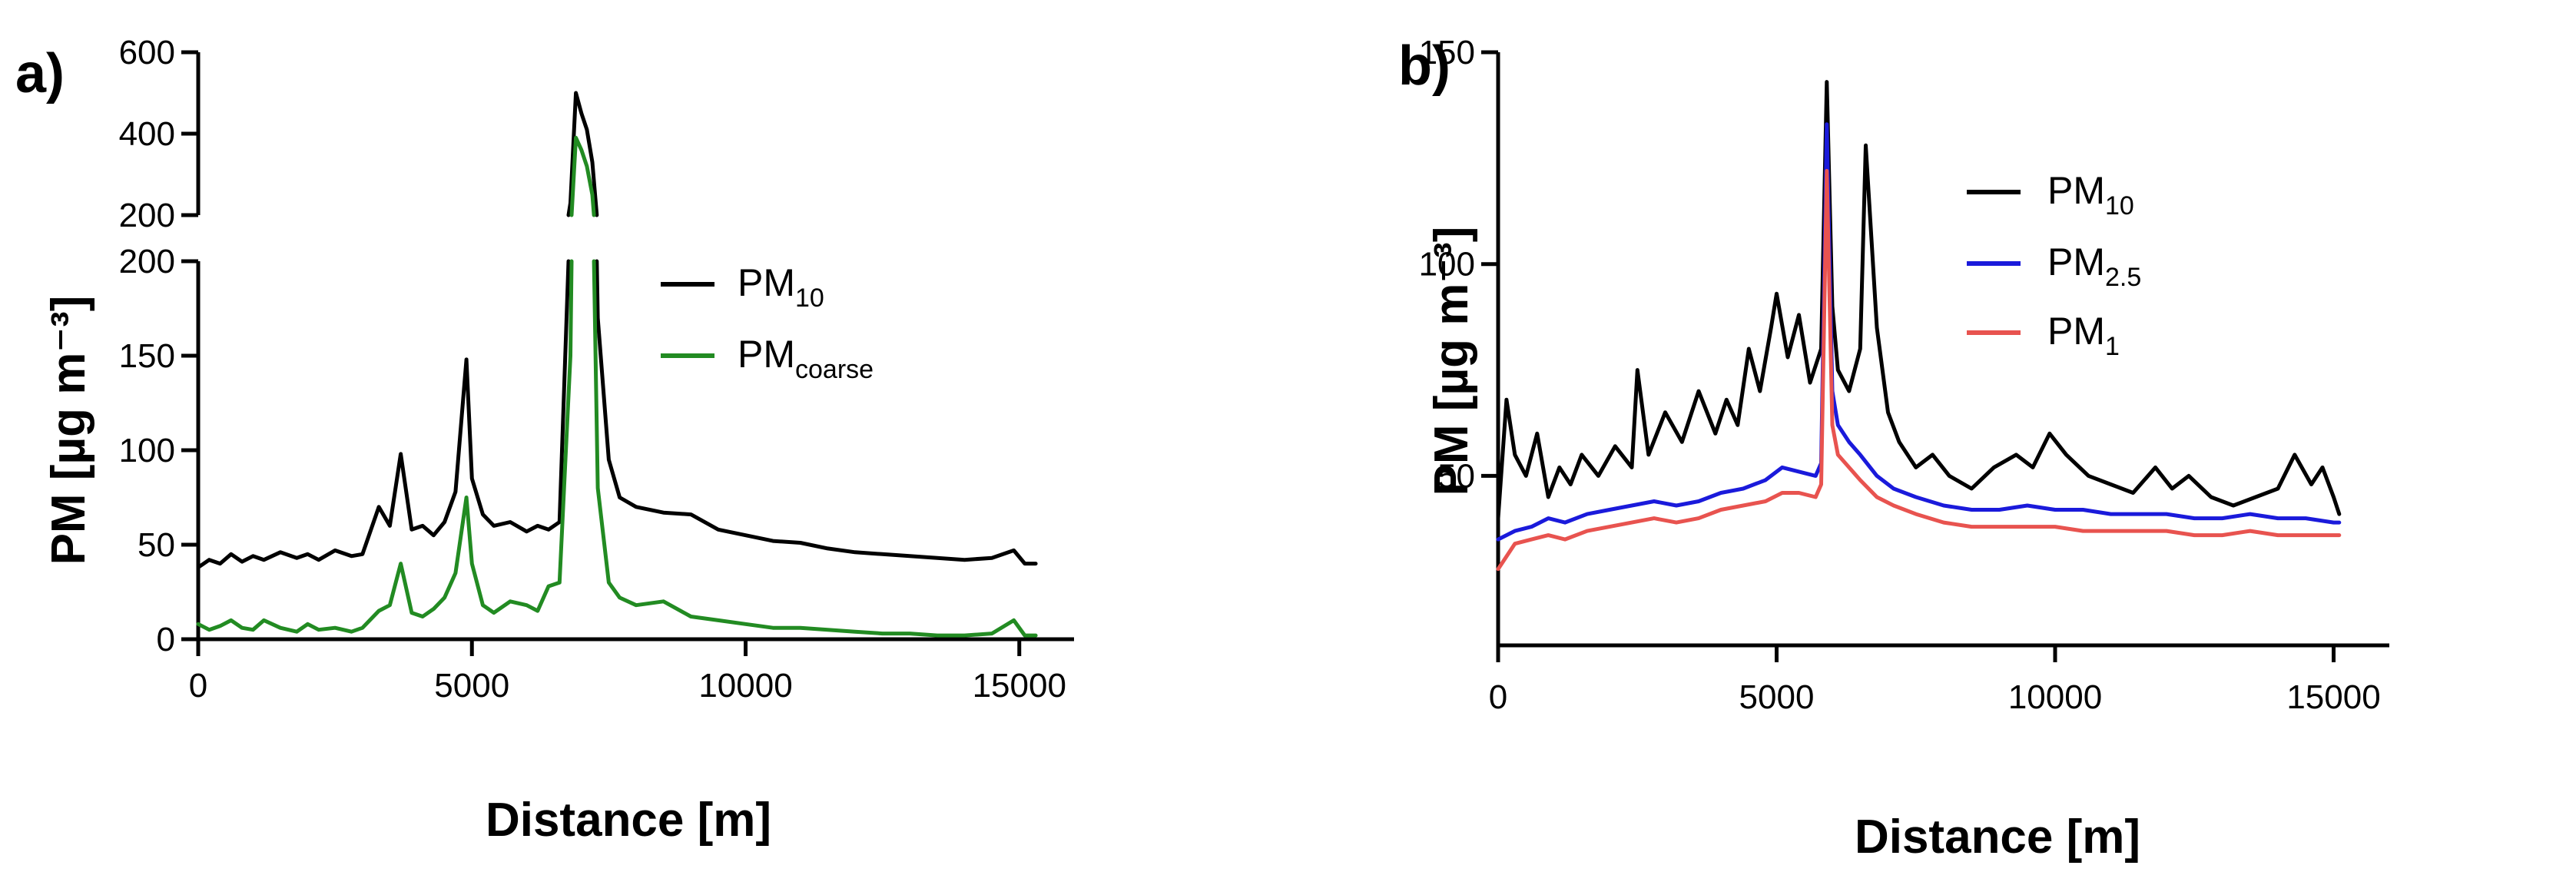 This screenshot has width=2576, height=872. Describe the element at coordinates (471, 686) in the screenshot. I see `panel-a-x-tick-label: 5000` at that location.